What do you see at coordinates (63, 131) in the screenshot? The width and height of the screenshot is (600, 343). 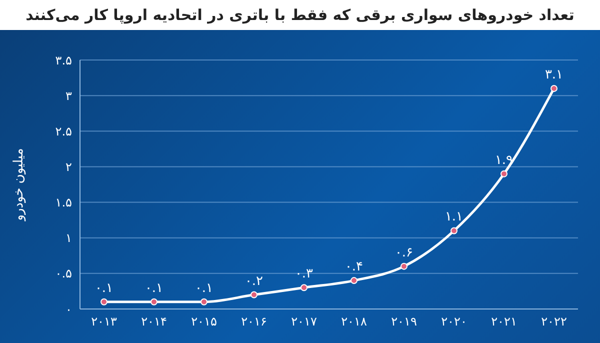 I see `y-tick-label: ۲.۵` at bounding box center [63, 131].